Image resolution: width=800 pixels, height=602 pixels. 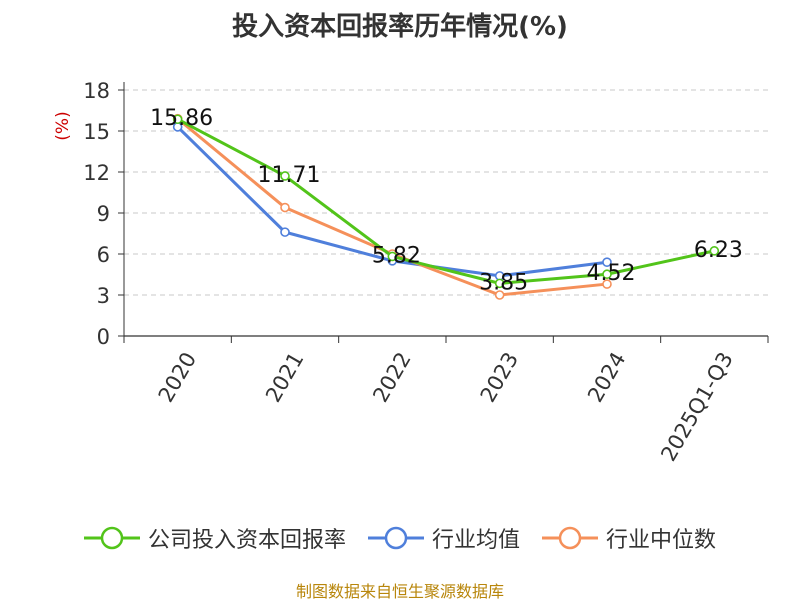 What do you see at coordinates (103, 337) in the screenshot?
I see `y-tick-label: 0` at bounding box center [103, 337].